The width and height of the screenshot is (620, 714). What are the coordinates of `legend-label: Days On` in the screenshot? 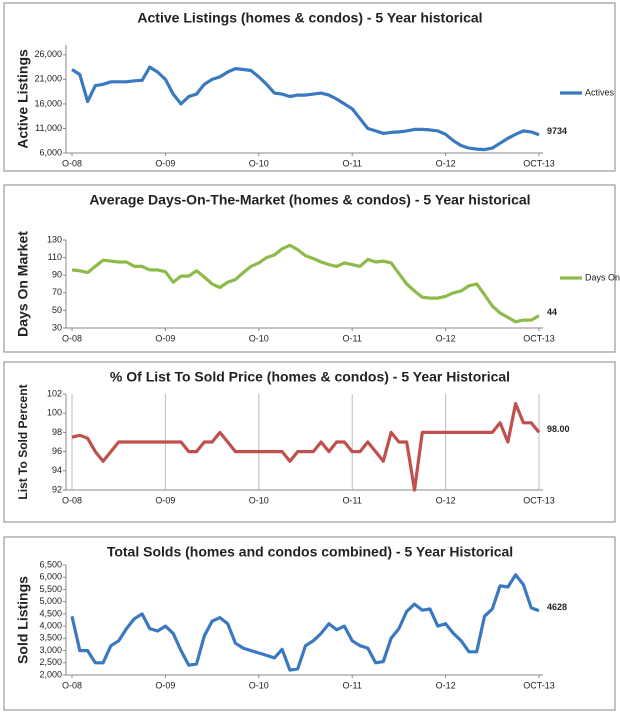 It's located at (602, 277).